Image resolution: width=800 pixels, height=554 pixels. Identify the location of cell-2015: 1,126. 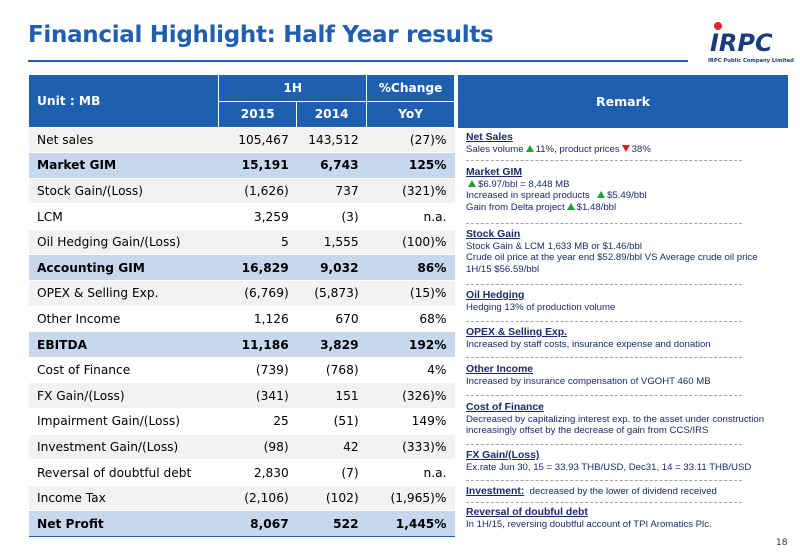
(257, 319).